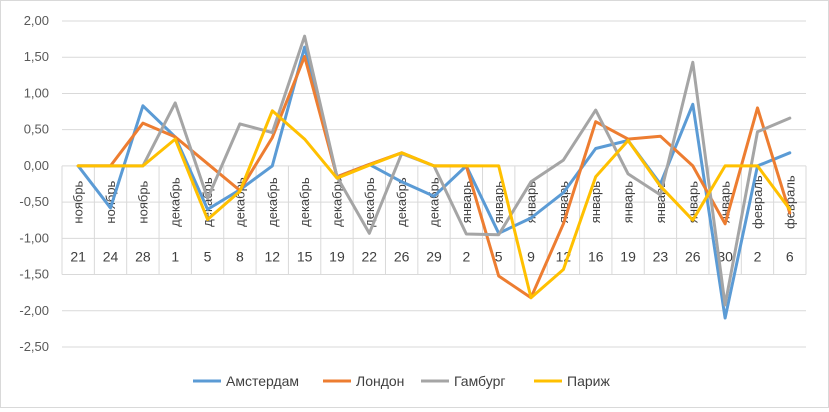 The width and height of the screenshot is (829, 412). I want to click on legend-label: Амстердам, so click(262, 381).